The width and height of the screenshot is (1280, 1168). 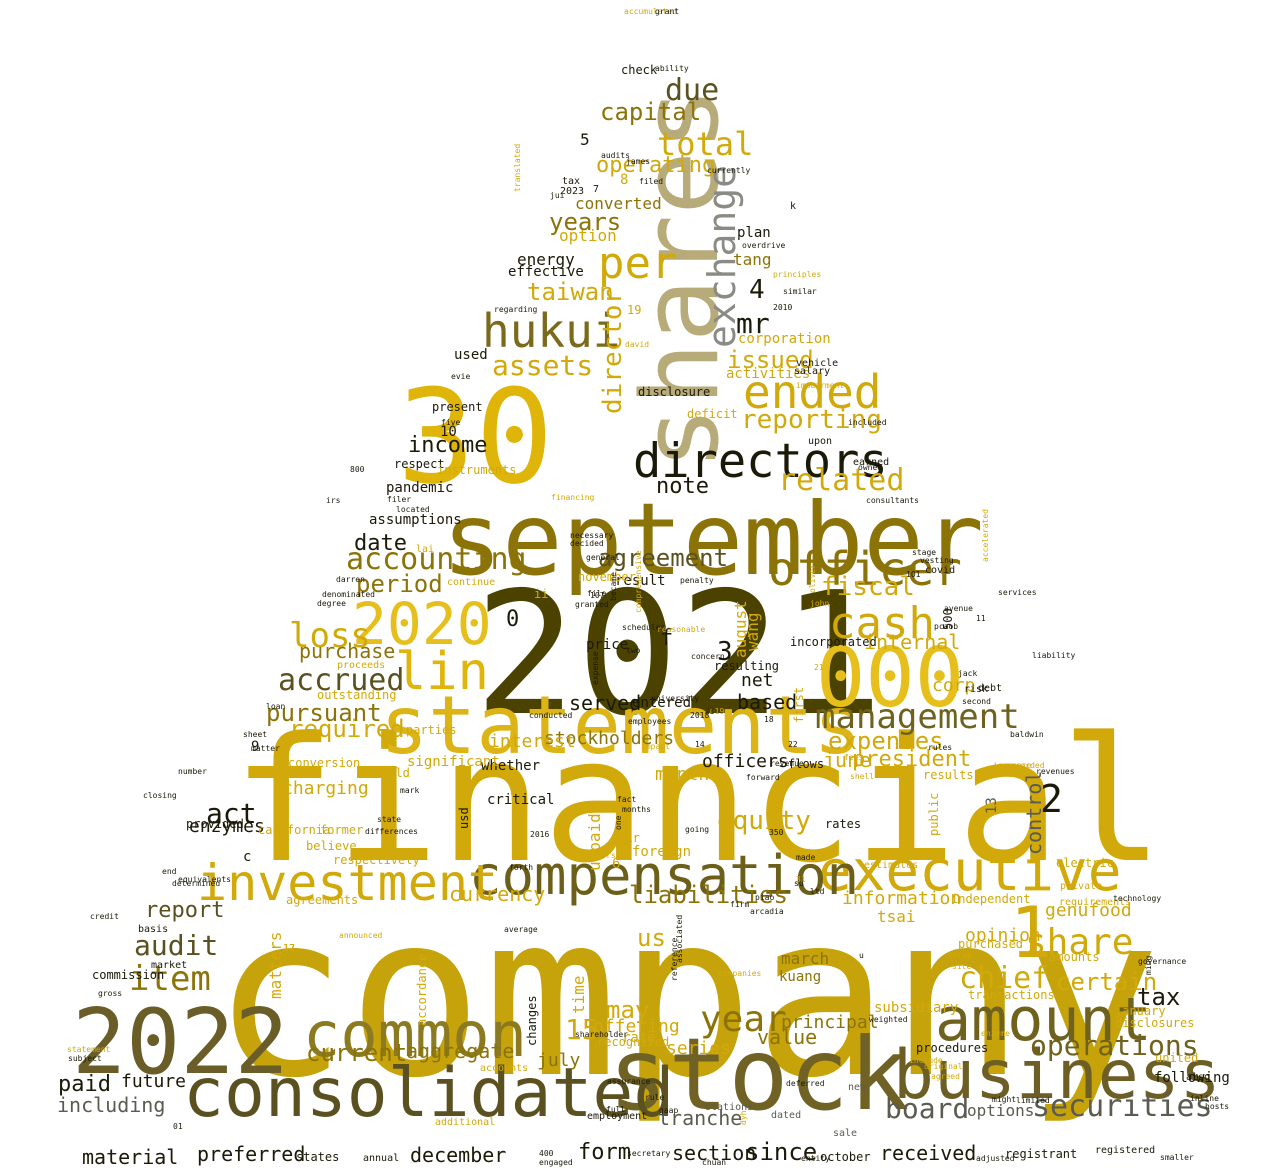 I want to click on cloud-word: annual, so click(x=381, y=1158).